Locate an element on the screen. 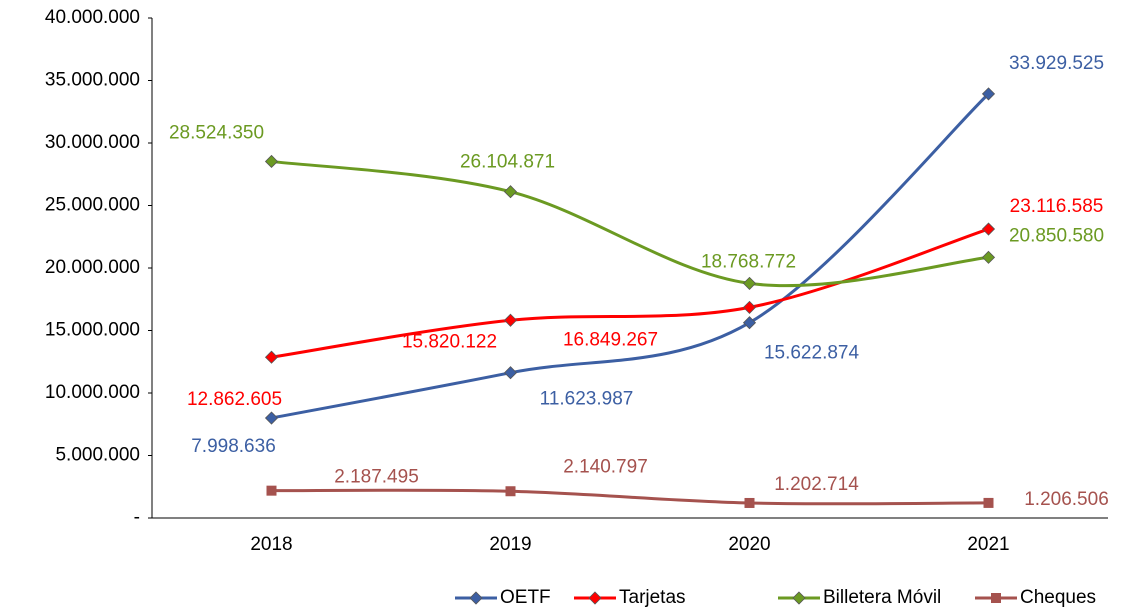 This screenshot has width=1136, height=610. data-label: 28.524.350 is located at coordinates (216, 132).